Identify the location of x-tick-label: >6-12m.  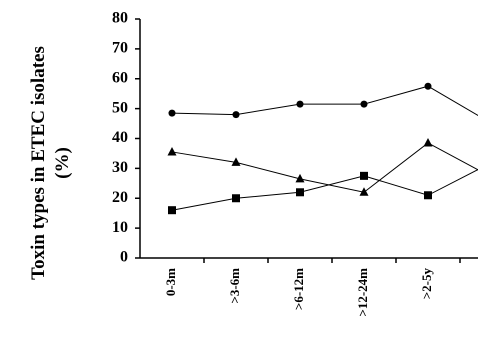
(298, 289).